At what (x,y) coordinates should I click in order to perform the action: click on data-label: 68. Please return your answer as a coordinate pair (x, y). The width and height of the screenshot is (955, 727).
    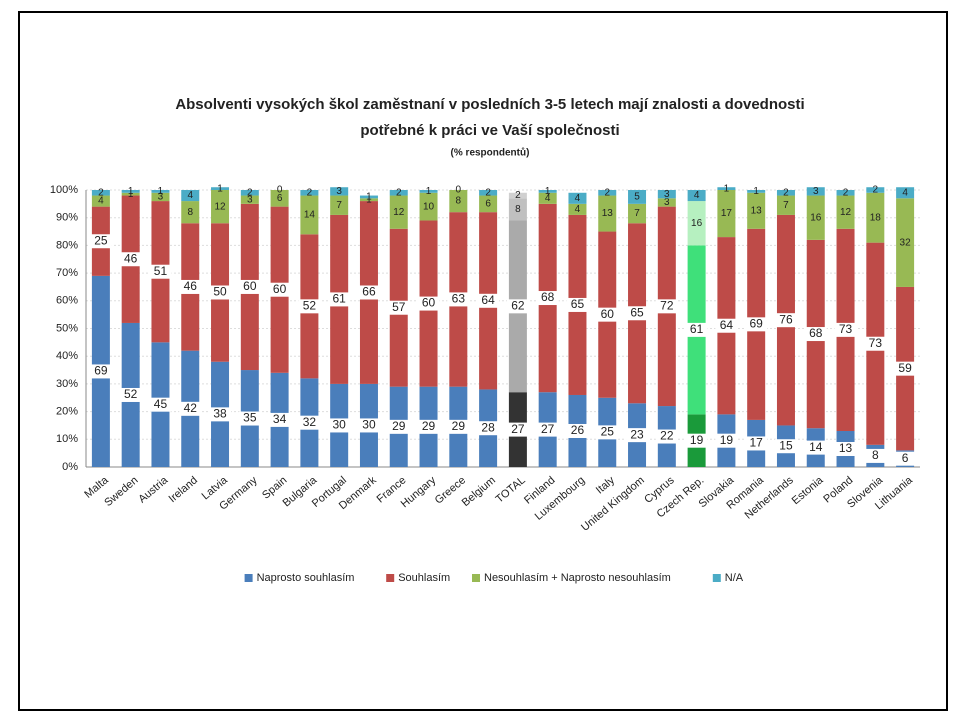
    Looking at the image, I should click on (548, 297).